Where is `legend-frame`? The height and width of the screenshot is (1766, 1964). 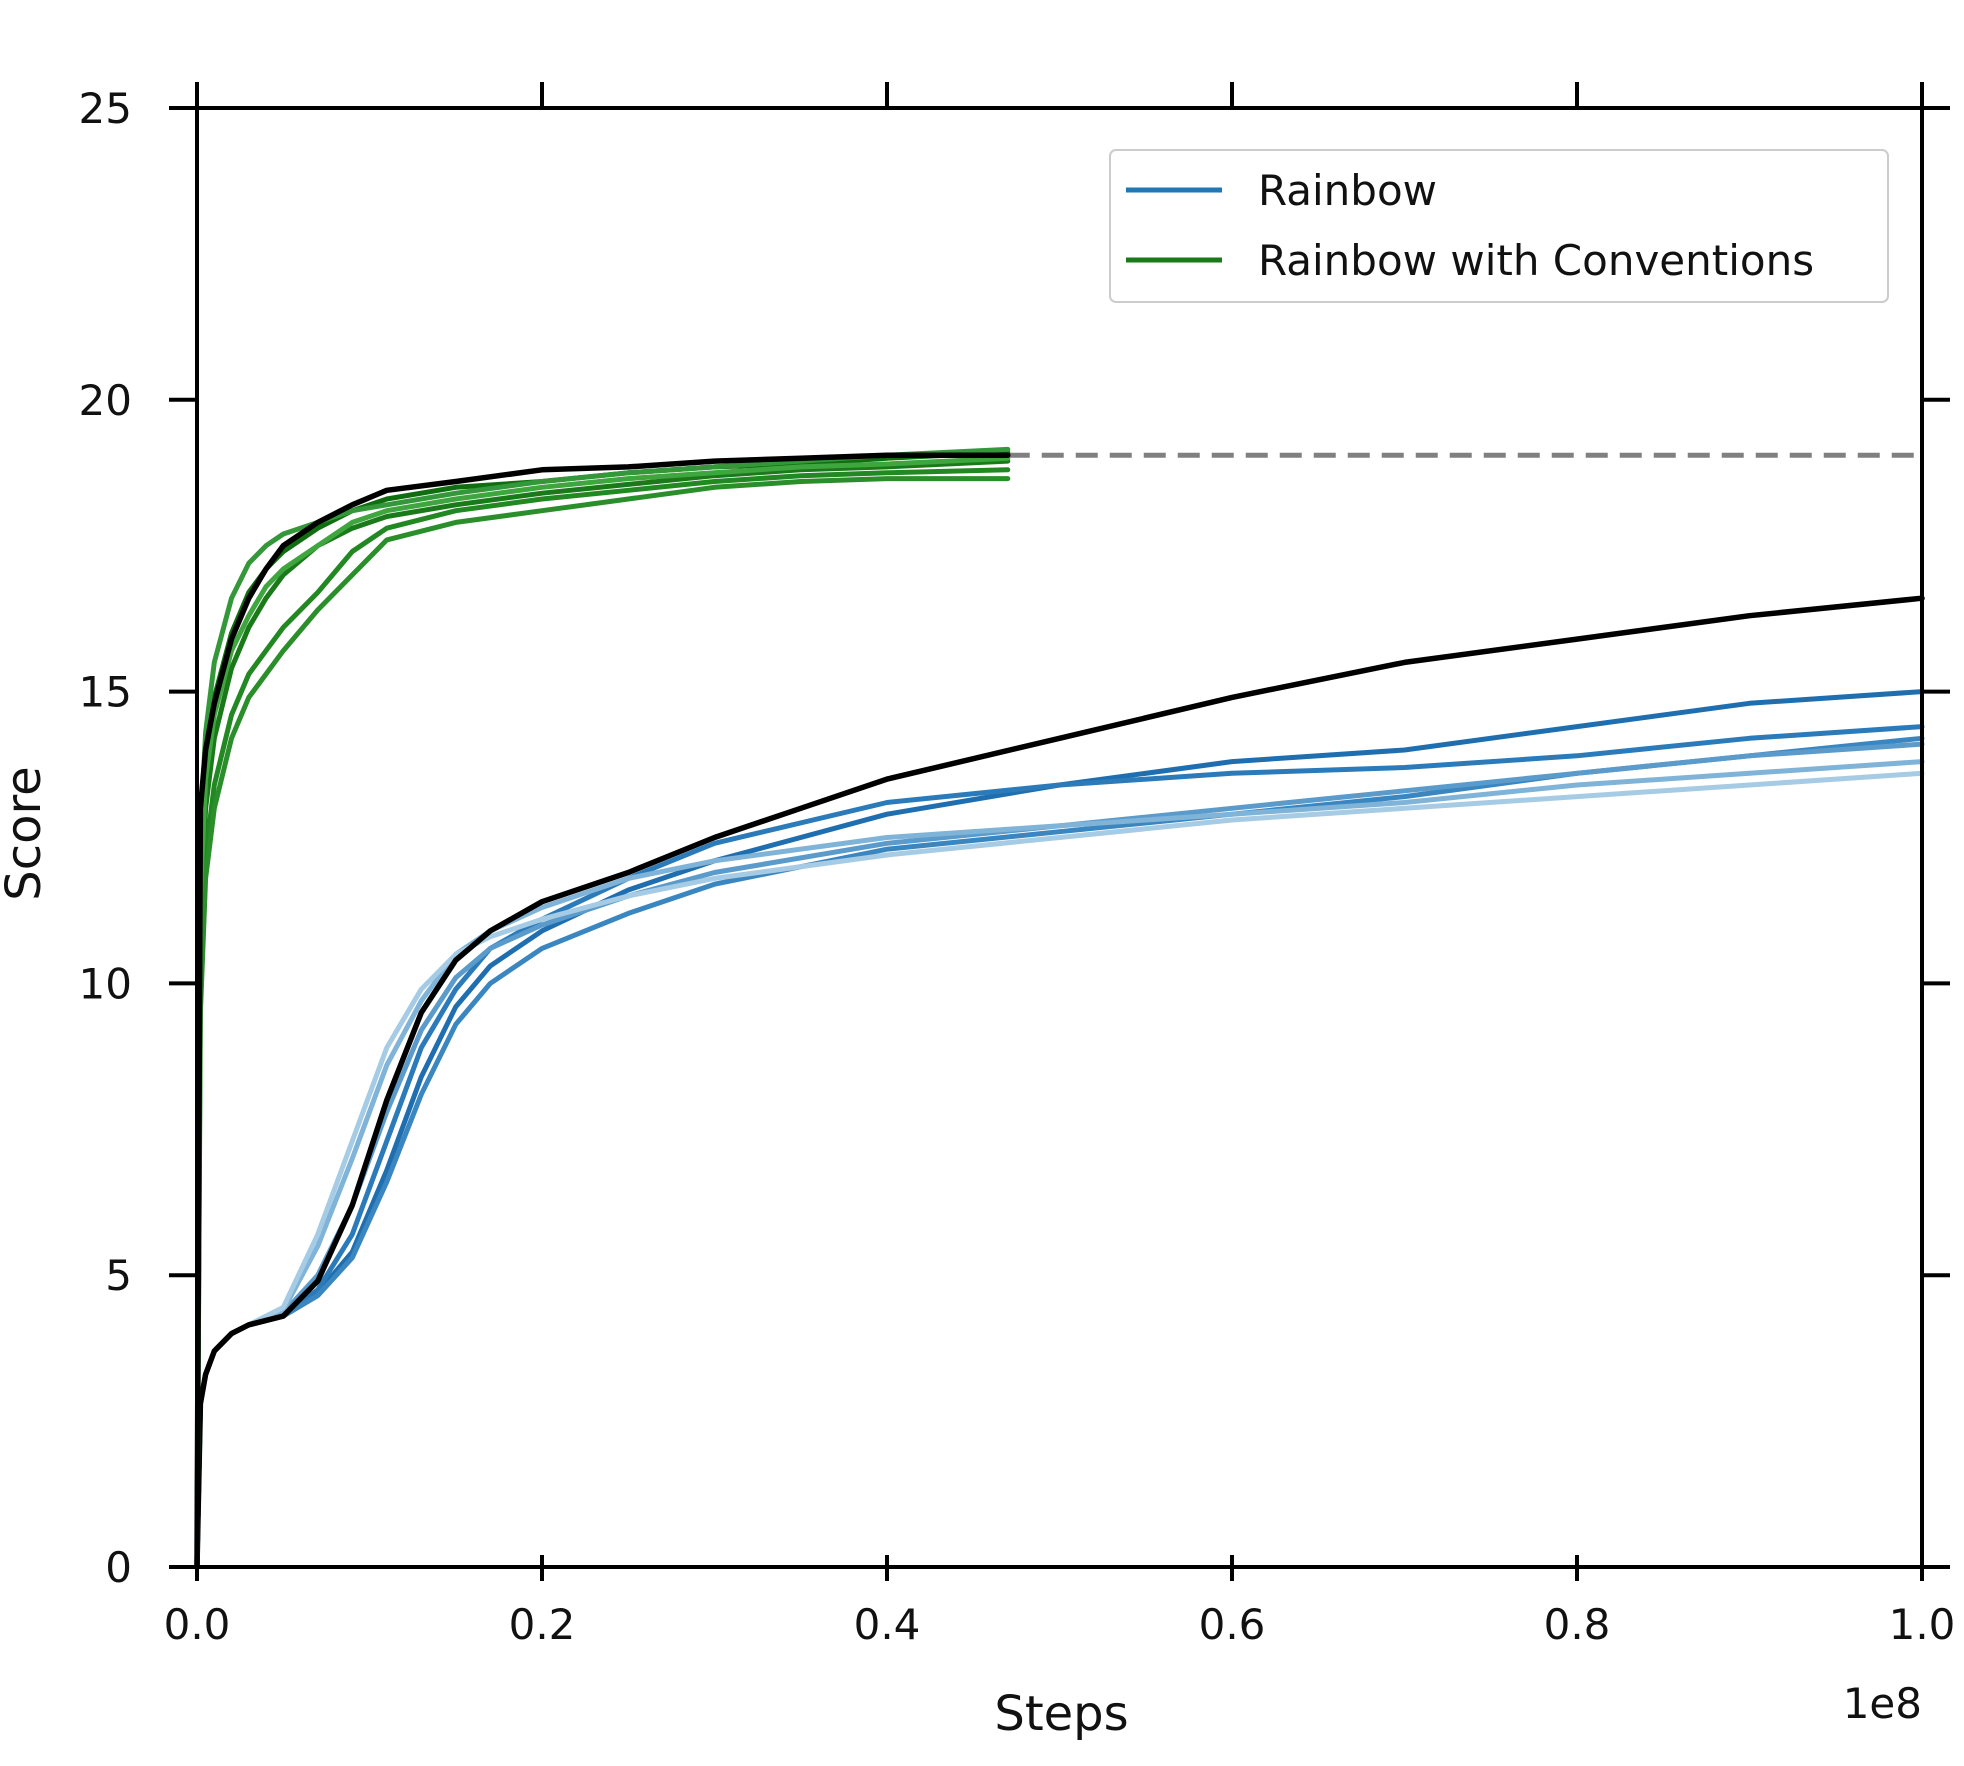
legend-frame is located at coordinates (1499, 226).